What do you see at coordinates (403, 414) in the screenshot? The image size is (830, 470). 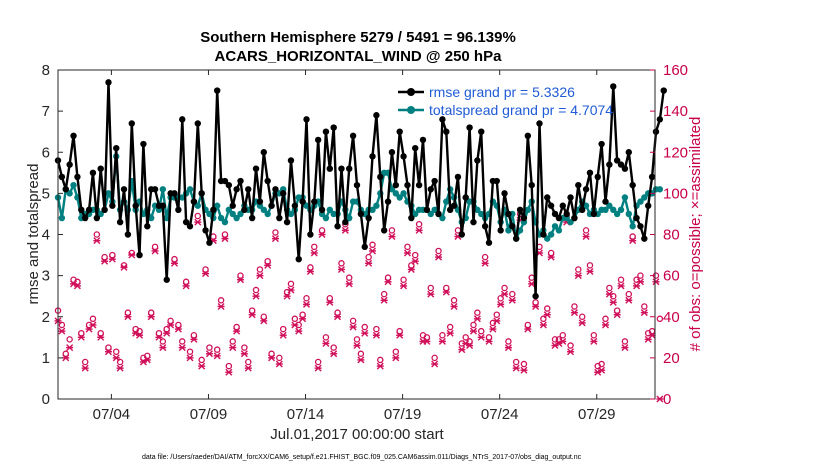 I see `x-tick-label: 07/19` at bounding box center [403, 414].